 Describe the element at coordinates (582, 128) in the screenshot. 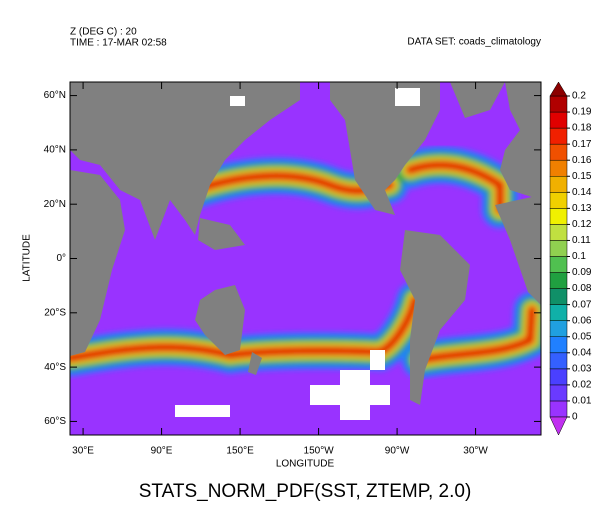

I see `colorbar-label: 0.18` at that location.